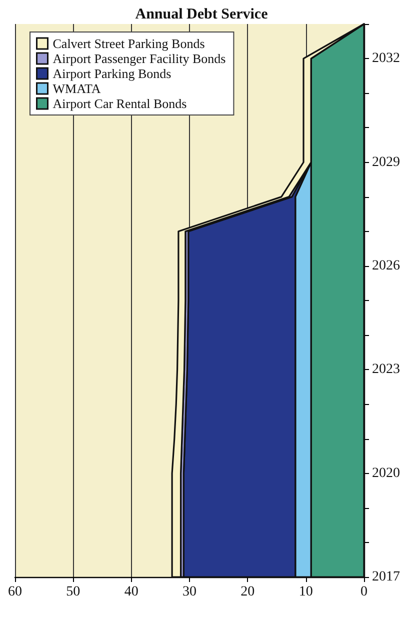  What do you see at coordinates (305, 592) in the screenshot?
I see `x-tick-label: 10` at bounding box center [305, 592].